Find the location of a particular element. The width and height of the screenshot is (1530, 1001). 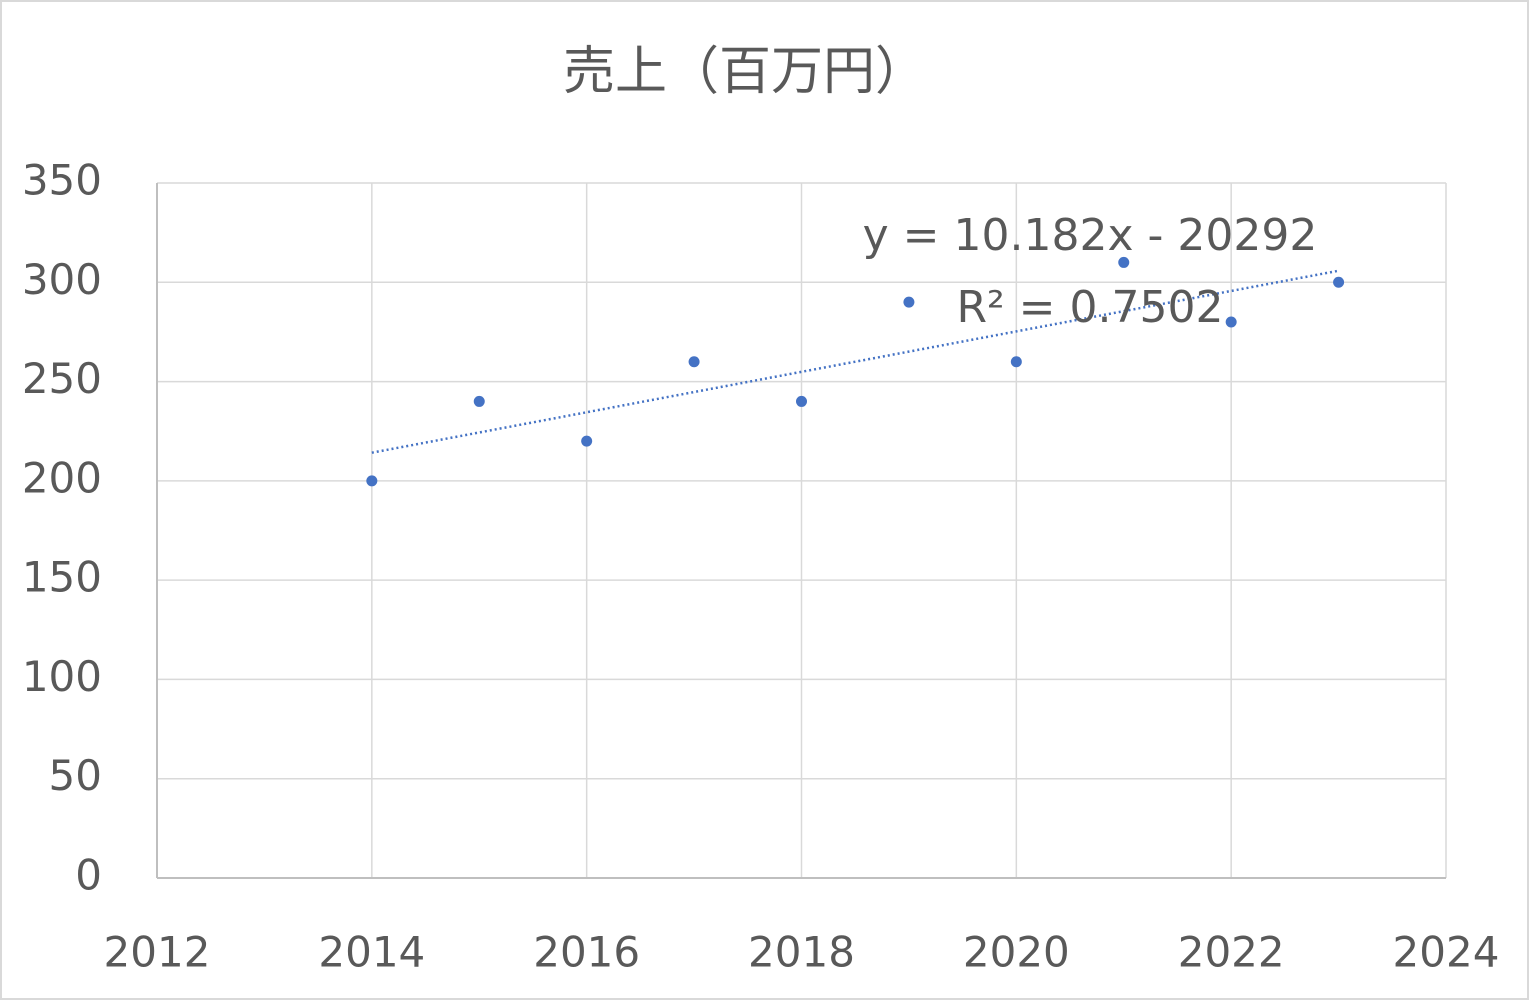

x-tick-label: 2018 is located at coordinates (801, 952).